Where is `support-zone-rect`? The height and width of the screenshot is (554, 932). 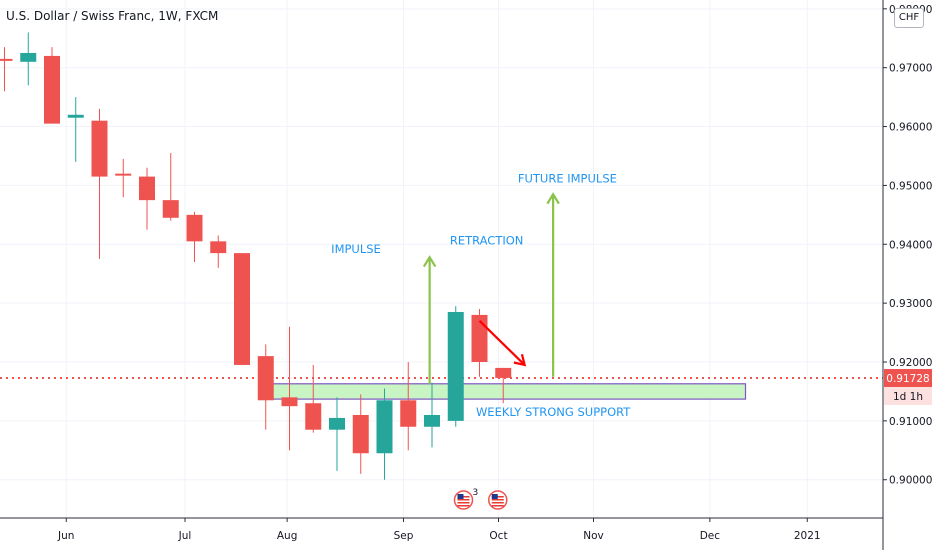
support-zone-rect is located at coordinates (502, 391).